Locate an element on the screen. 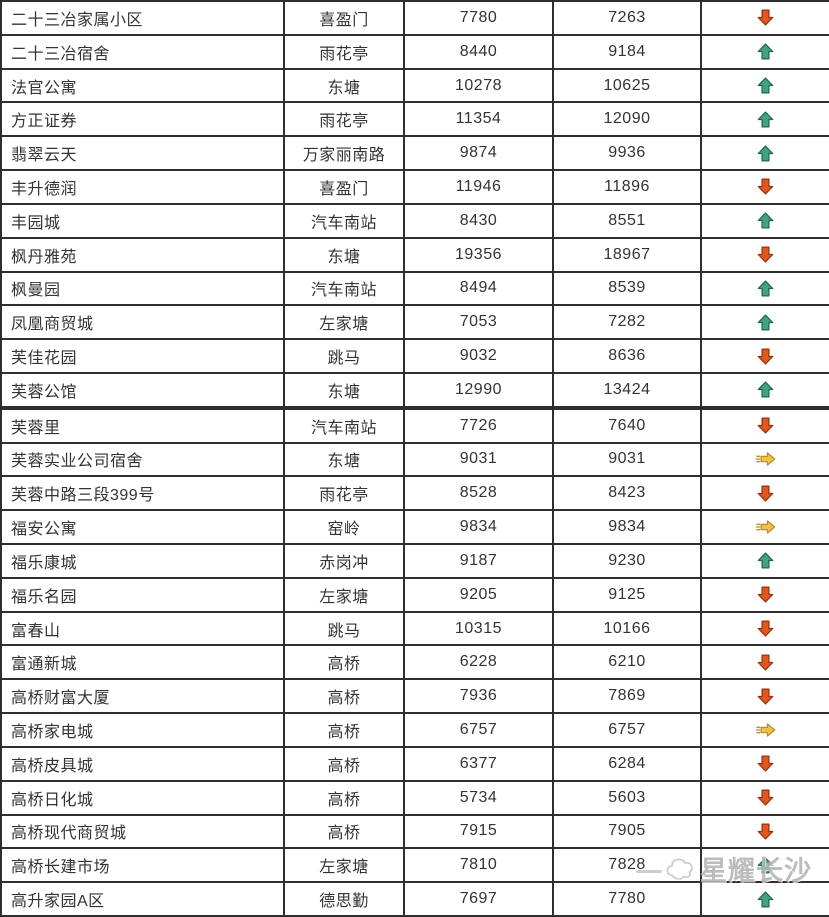 This screenshot has height=917, width=829. table-row: 芙蓉公馆 东塘 12990 13424 is located at coordinates (414, 390).